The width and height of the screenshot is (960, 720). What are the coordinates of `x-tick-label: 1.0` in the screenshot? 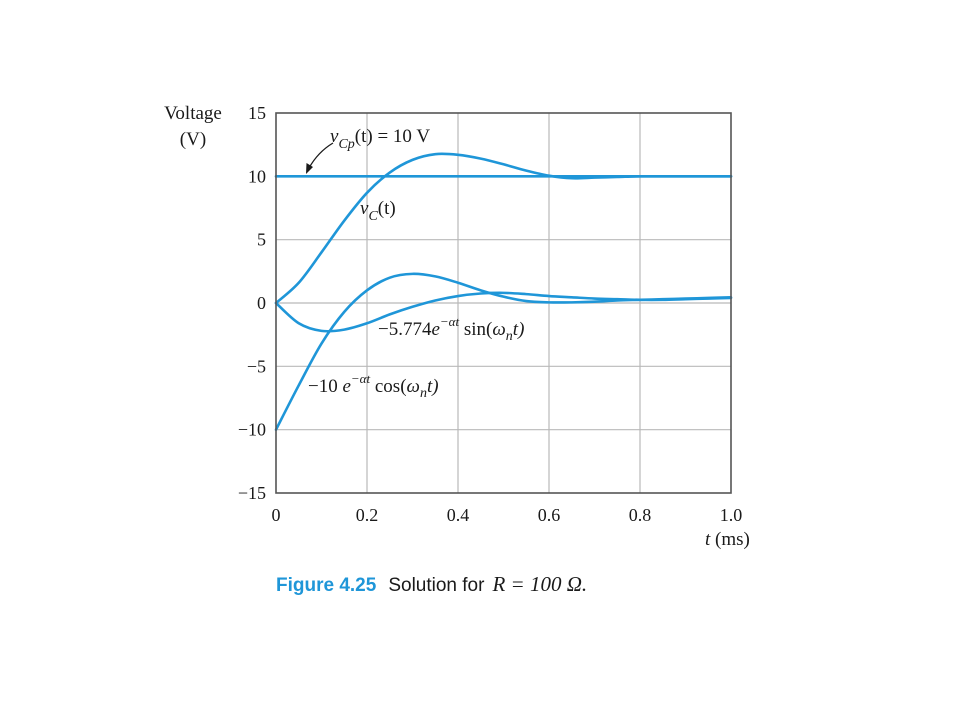 It's located at (731, 515).